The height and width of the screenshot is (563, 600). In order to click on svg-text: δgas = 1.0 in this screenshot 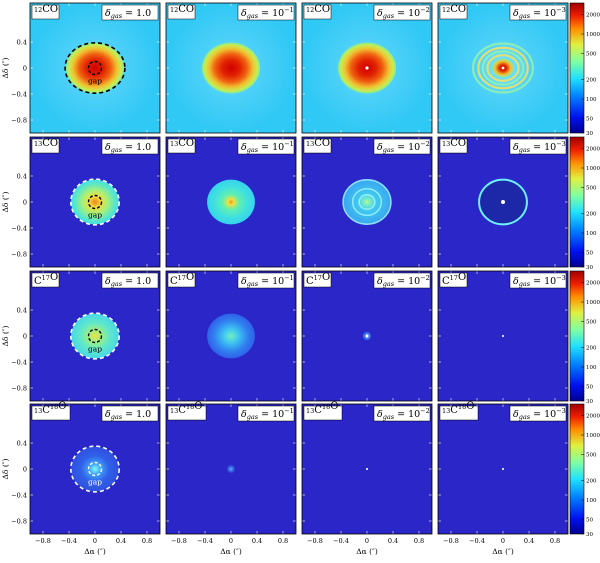, I will do `click(128, 282)`.